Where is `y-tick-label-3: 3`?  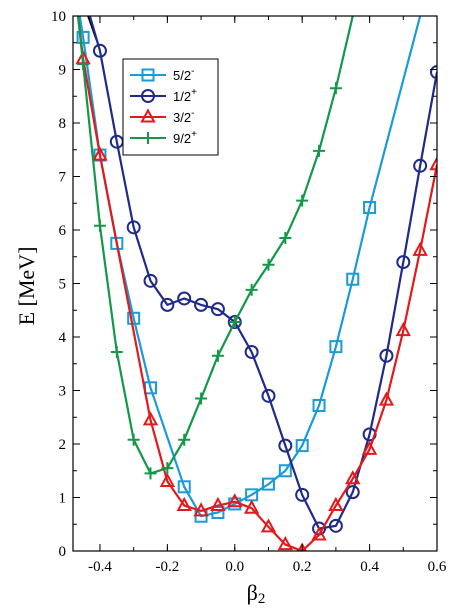 y-tick-label-3: 3 is located at coordinates (63, 392).